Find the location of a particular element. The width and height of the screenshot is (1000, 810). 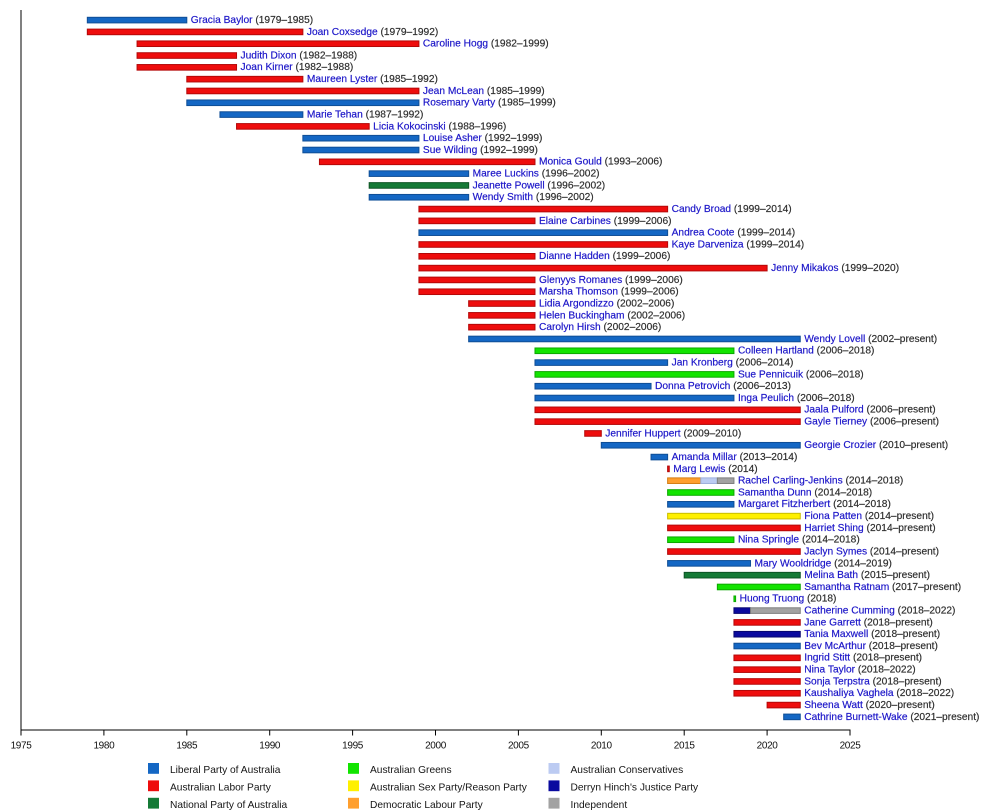

svg-text: Jan Kronberg (2006–2014) is located at coordinates (733, 362).